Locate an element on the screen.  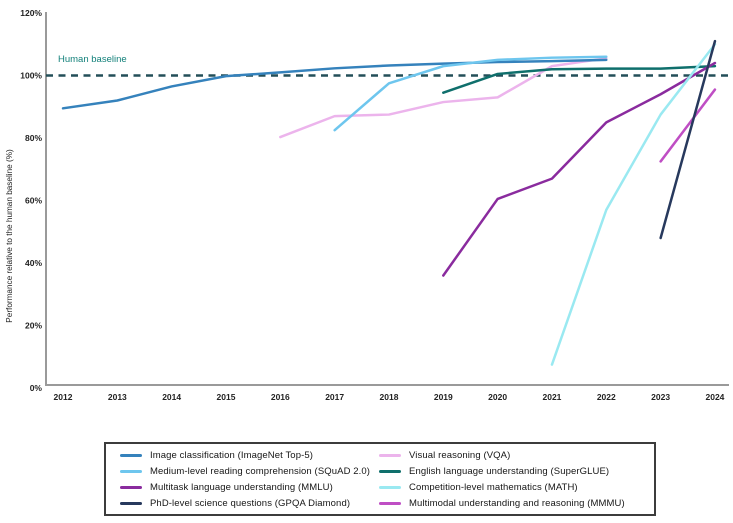
y-tick-label: 120% is located at coordinates (31, 13).